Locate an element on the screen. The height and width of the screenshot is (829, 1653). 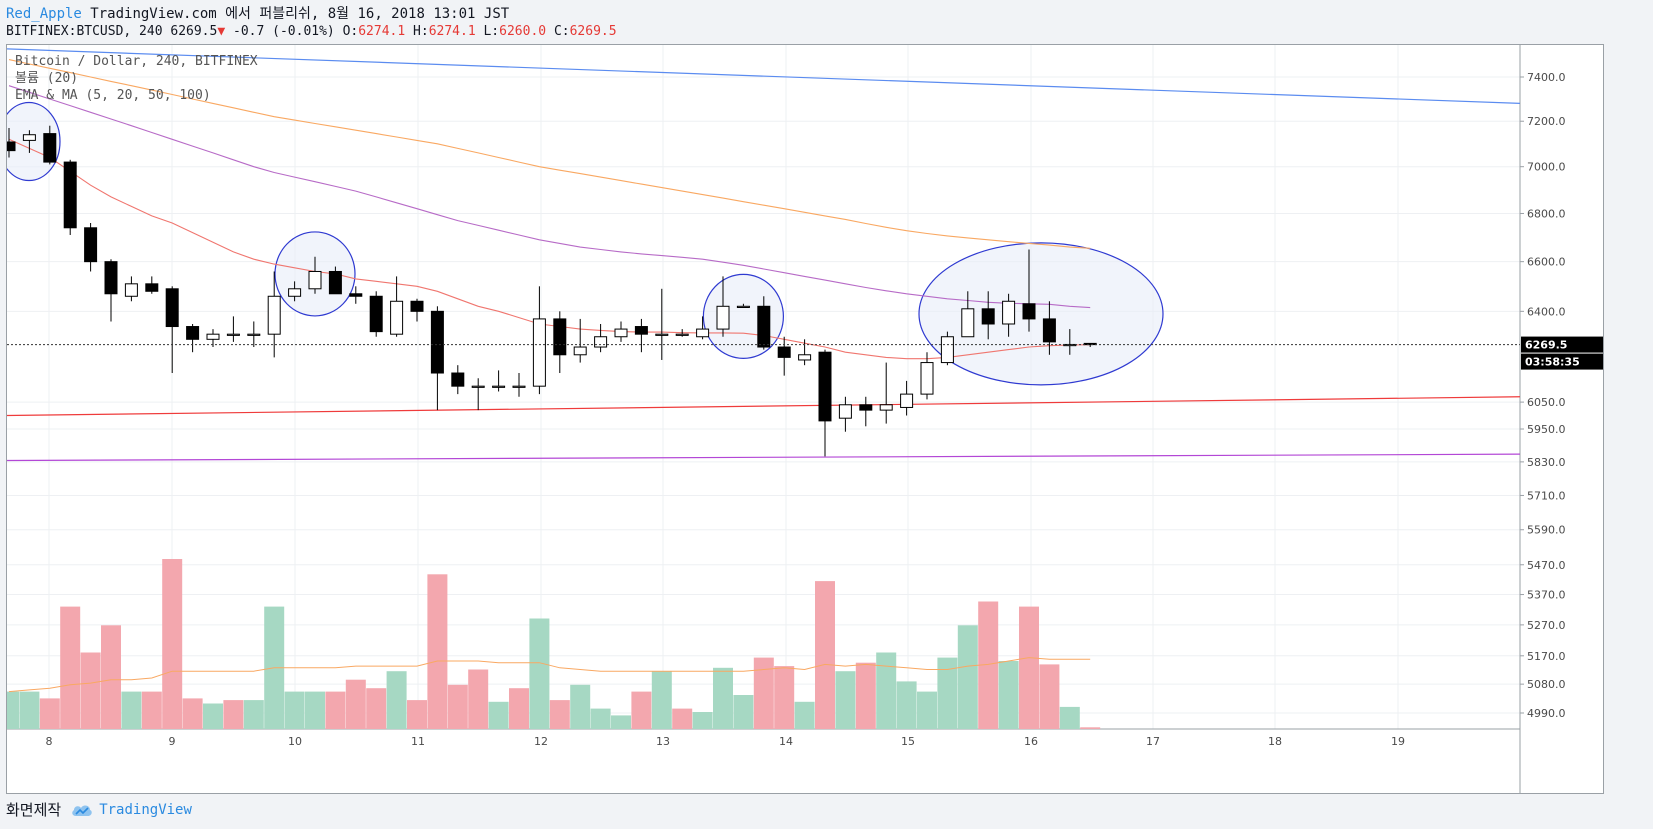
price-tick-label: 6800.0 is located at coordinates (1546, 213).